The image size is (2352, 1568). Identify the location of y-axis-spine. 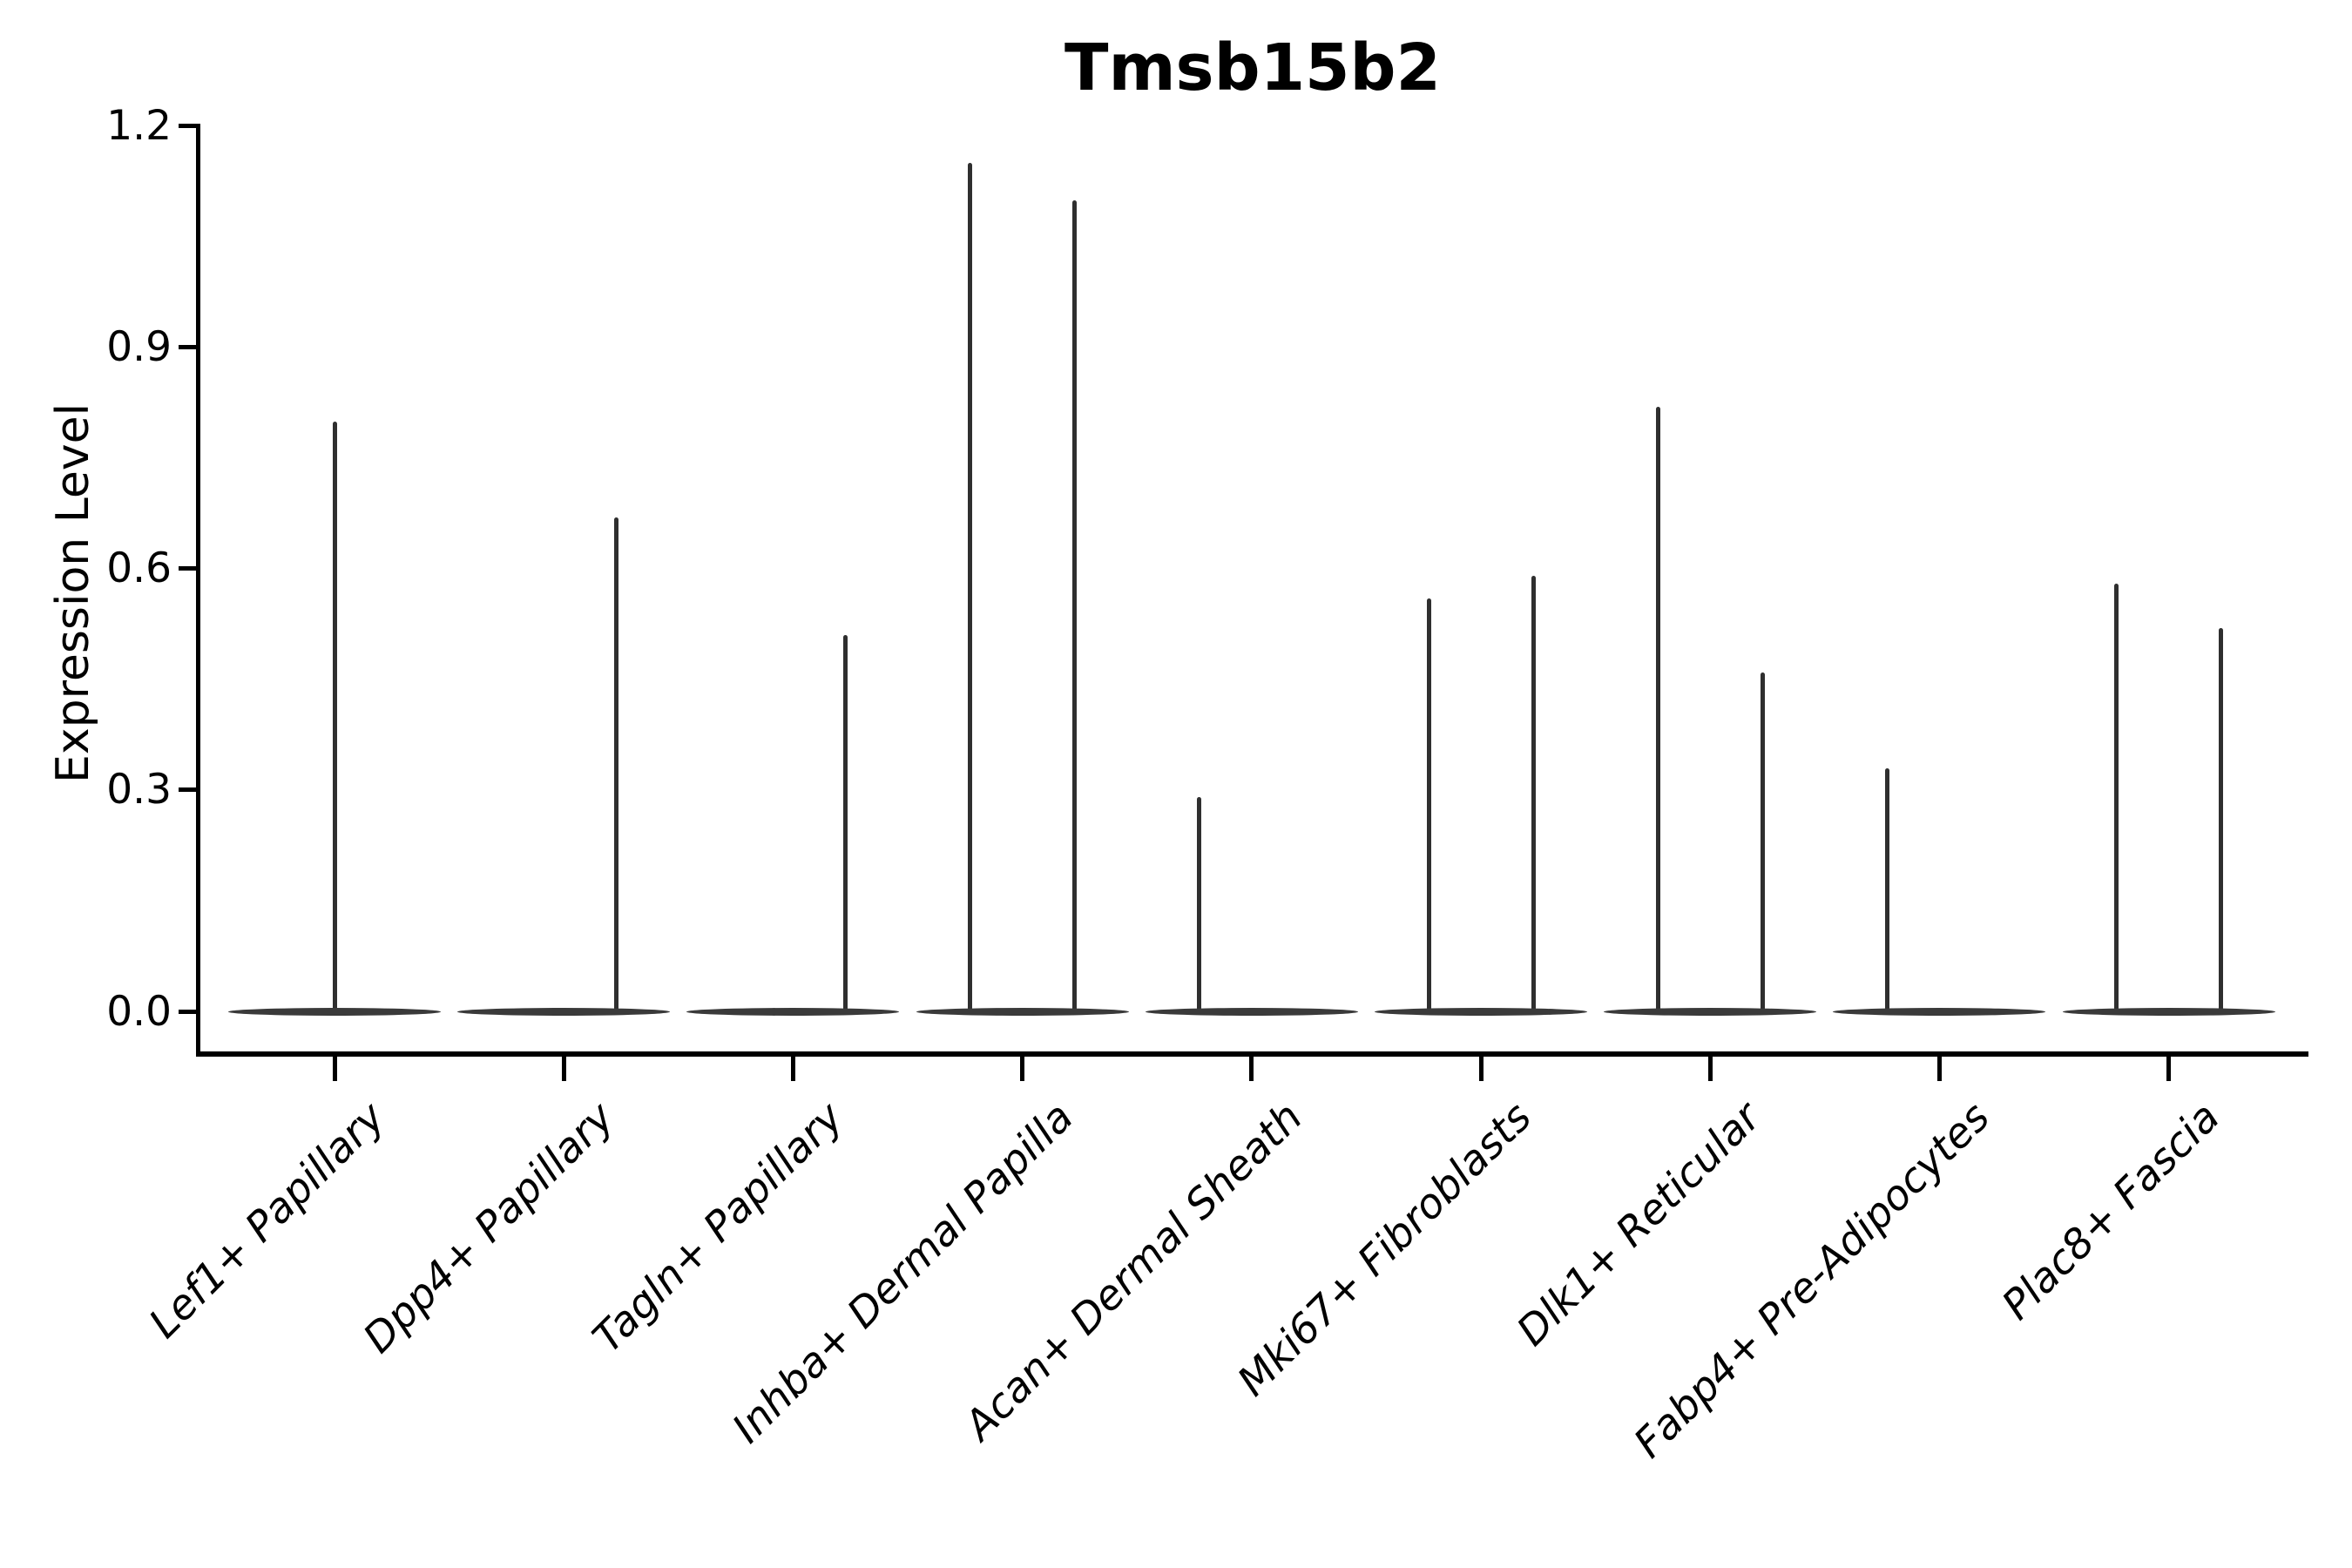
(198, 590).